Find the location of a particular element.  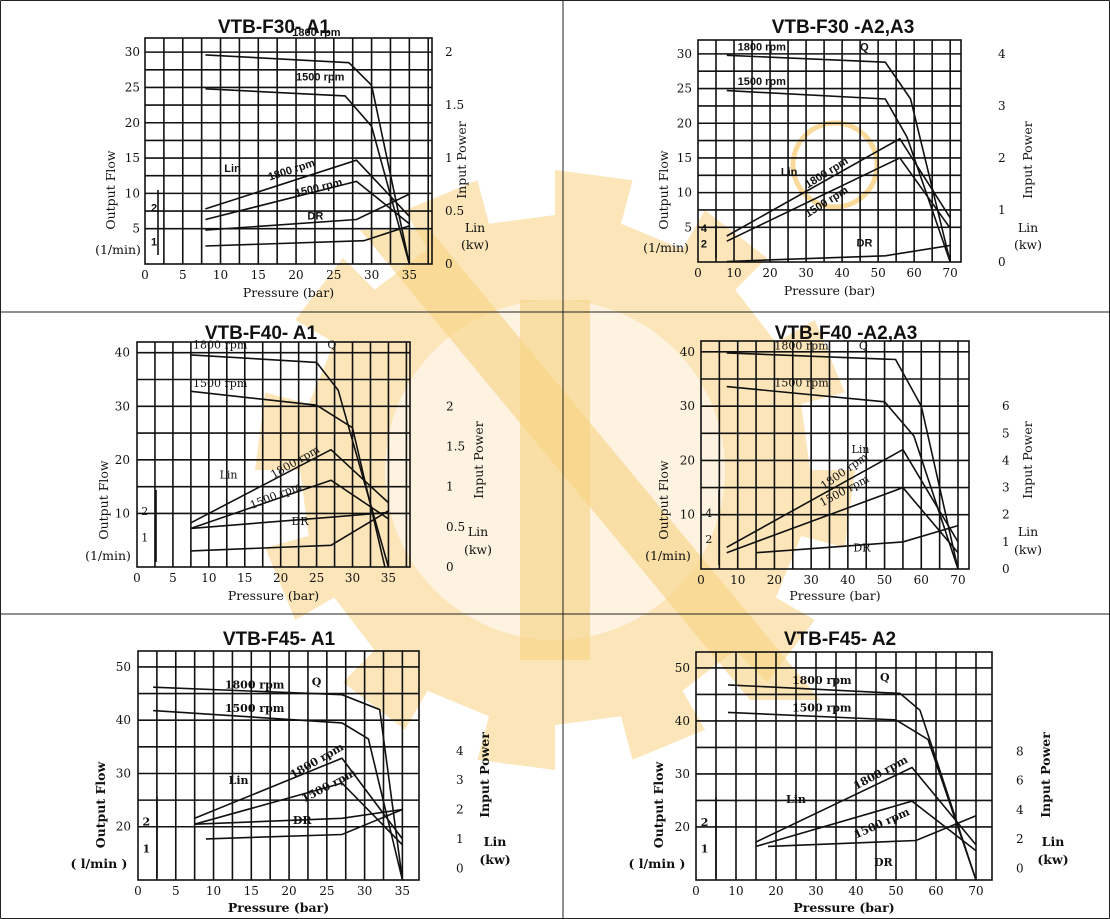

x-tick-label: 5 is located at coordinates (173, 578).